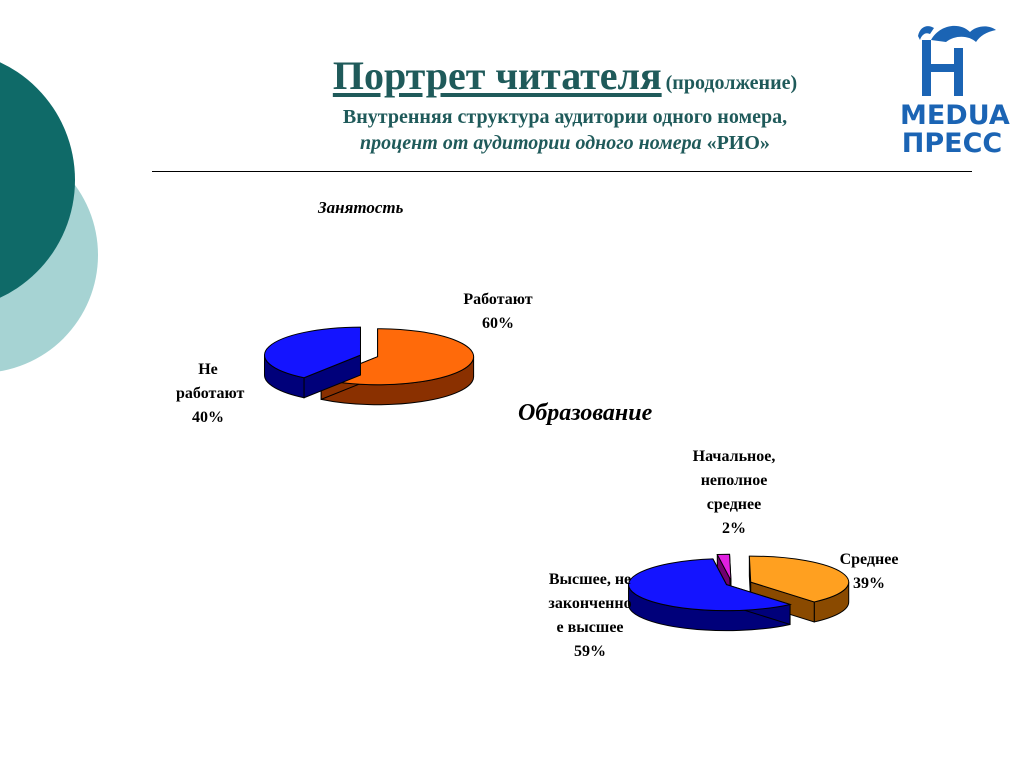  I want to click on decor-circle-dark, so click(37, 180).